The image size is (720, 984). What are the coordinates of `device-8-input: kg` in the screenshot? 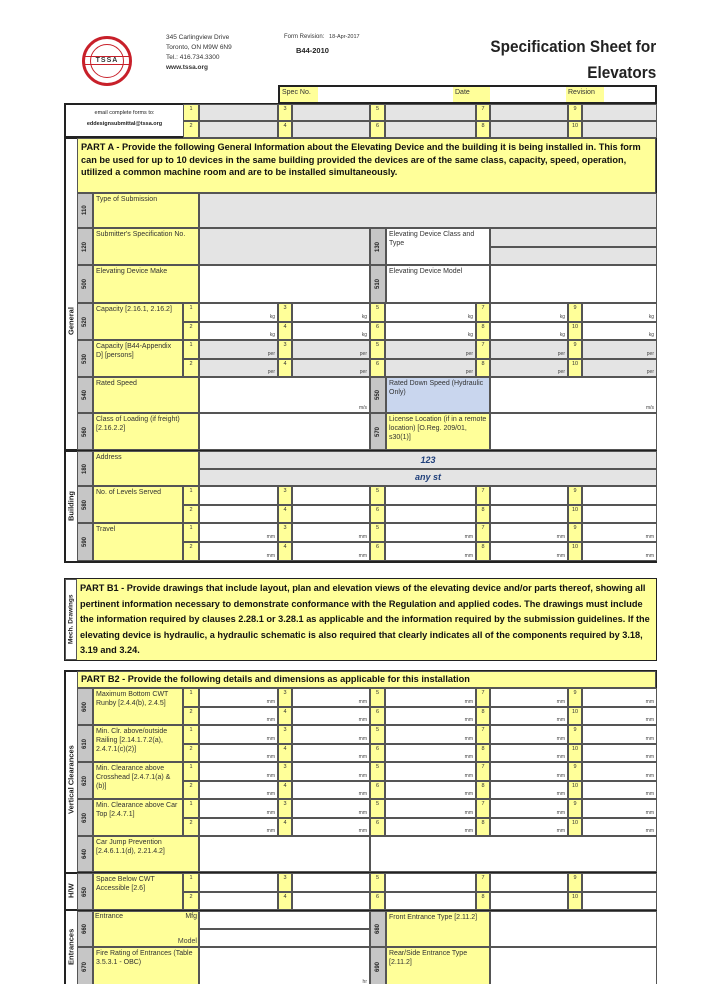 It's located at (529, 330).